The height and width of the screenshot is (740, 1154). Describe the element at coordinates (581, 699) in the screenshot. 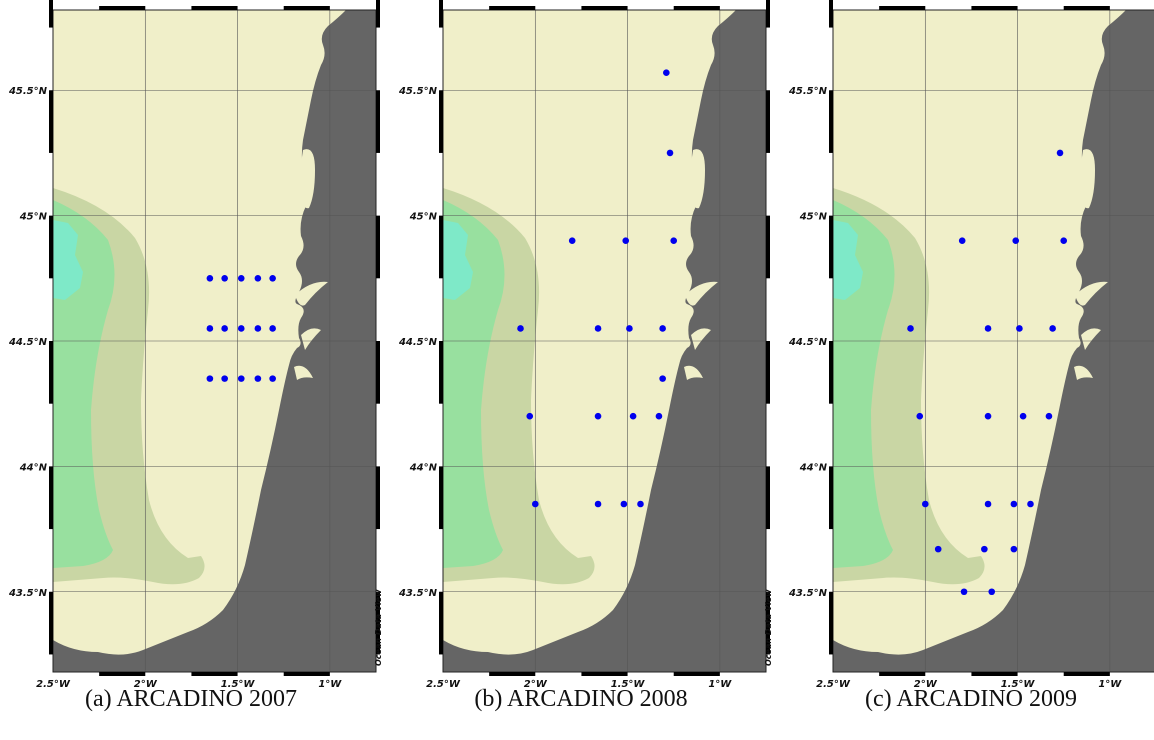

I see `panel-caption: (b) ARCADINO 2008` at that location.